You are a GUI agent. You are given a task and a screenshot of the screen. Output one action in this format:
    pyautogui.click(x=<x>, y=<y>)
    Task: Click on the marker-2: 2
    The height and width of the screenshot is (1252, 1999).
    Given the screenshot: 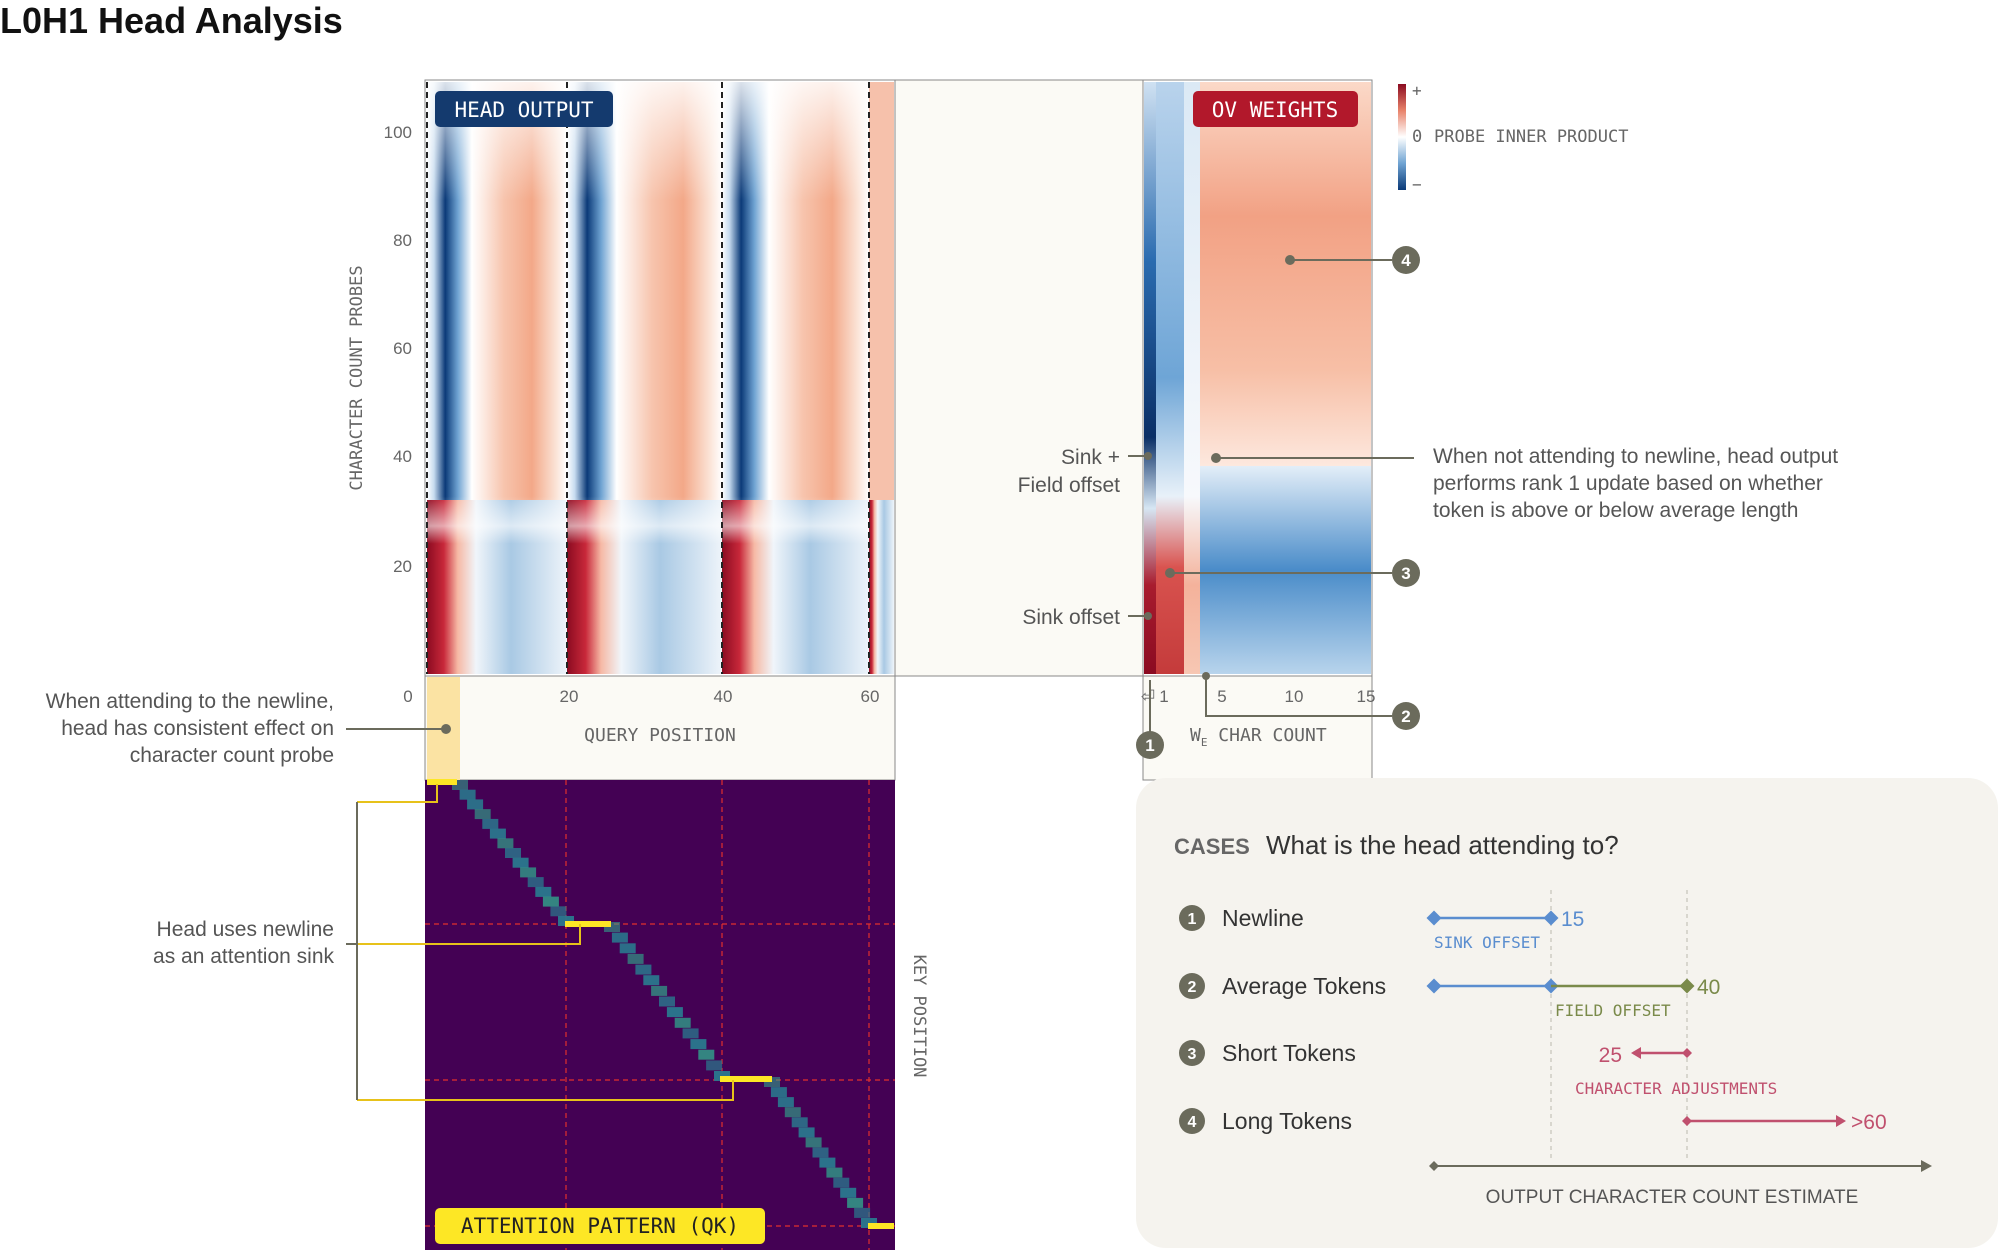 What is the action you would take?
    pyautogui.click(x=1406, y=716)
    